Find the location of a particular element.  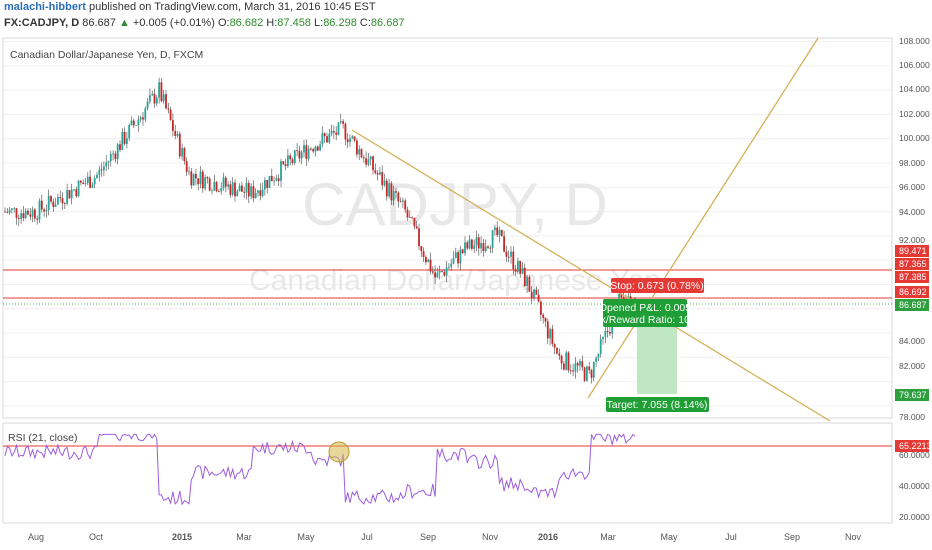

time-tick: Aug is located at coordinates (36, 537).